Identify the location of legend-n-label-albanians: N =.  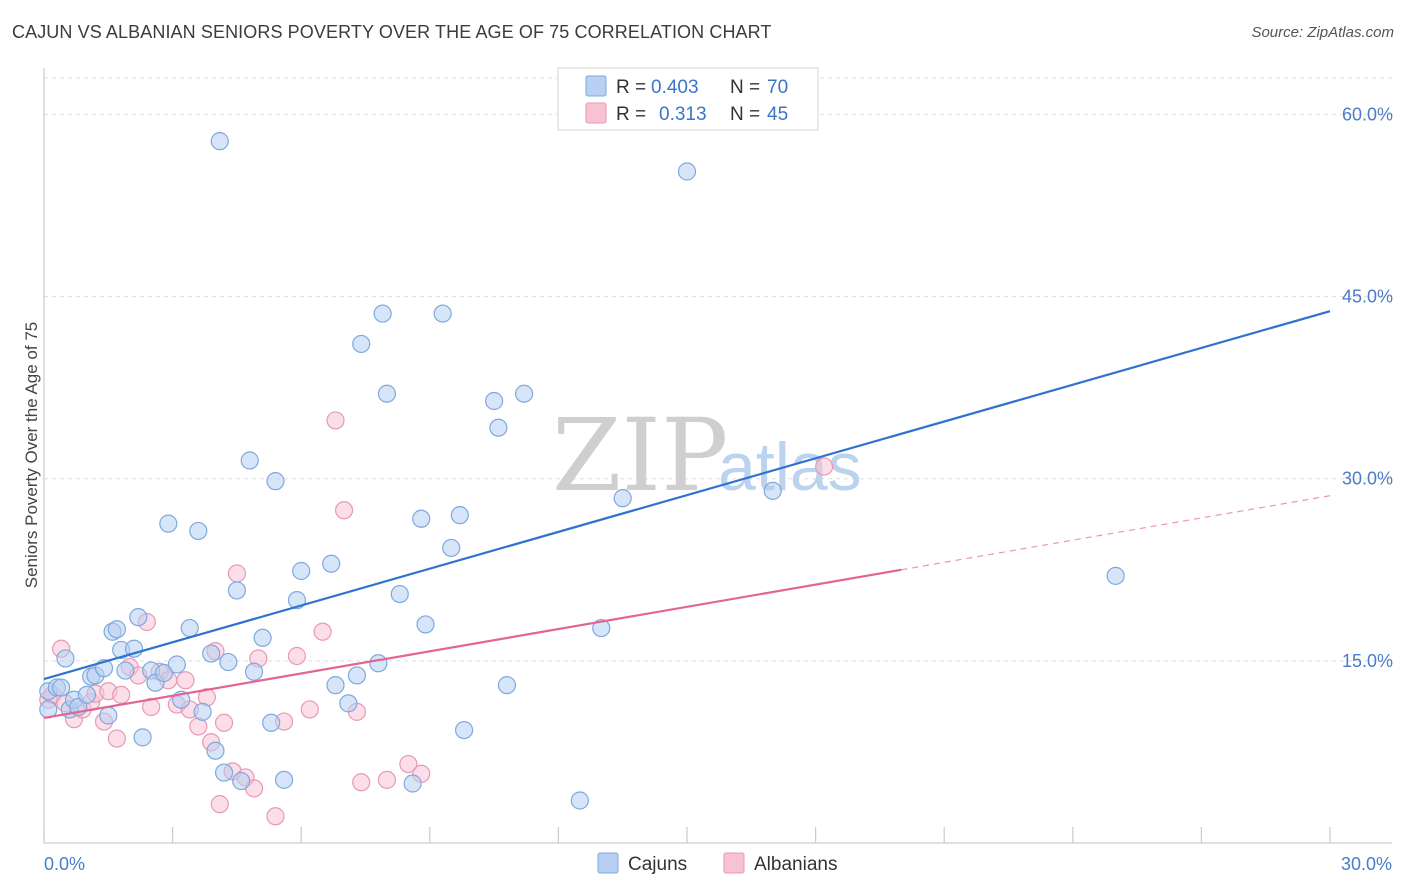
(745, 114).